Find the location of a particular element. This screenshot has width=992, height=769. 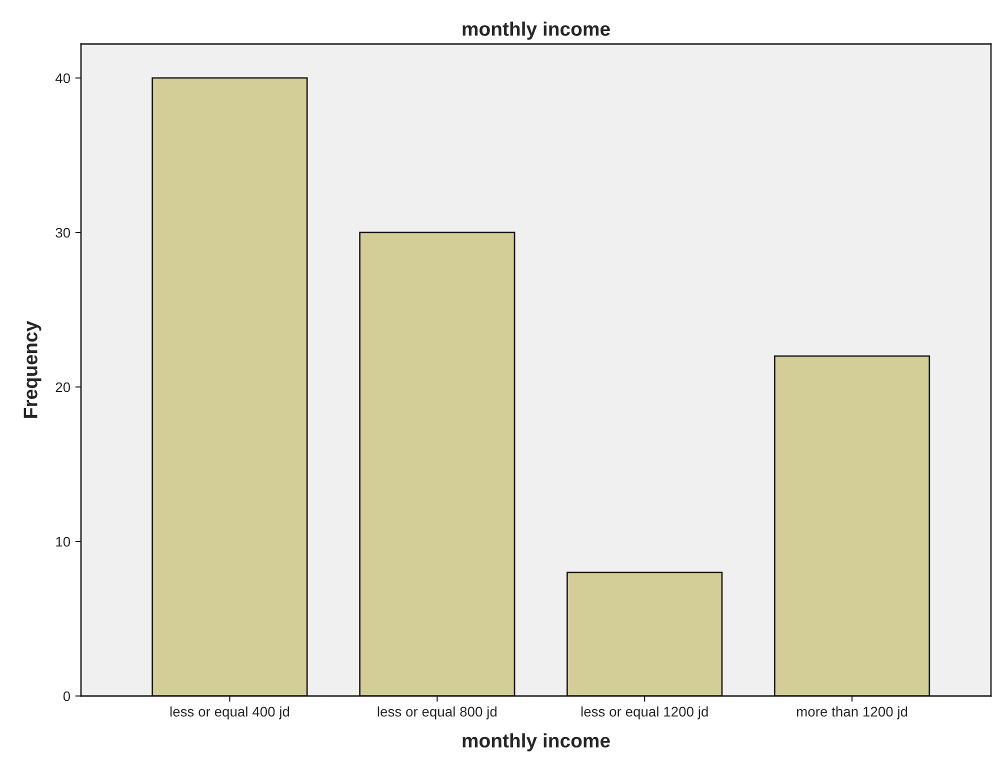

x-tick-label: less or equal 800 jd is located at coordinates (437, 713).